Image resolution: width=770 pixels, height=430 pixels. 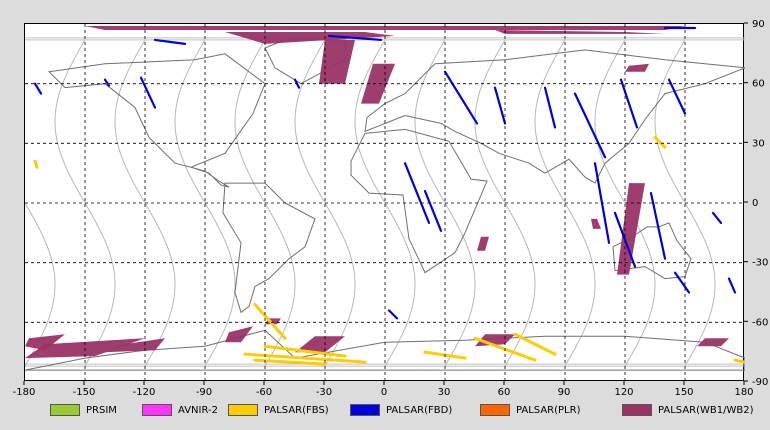 I want to click on x-tick-label: 0, so click(x=384, y=392).